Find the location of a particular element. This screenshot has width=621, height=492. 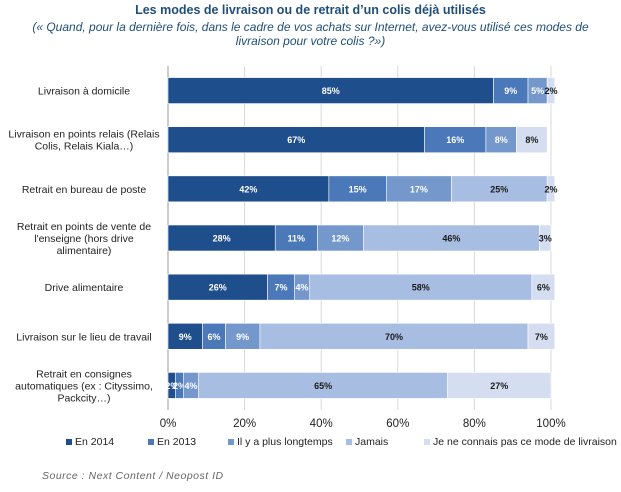

legend-label: En 2014 is located at coordinates (94, 442).